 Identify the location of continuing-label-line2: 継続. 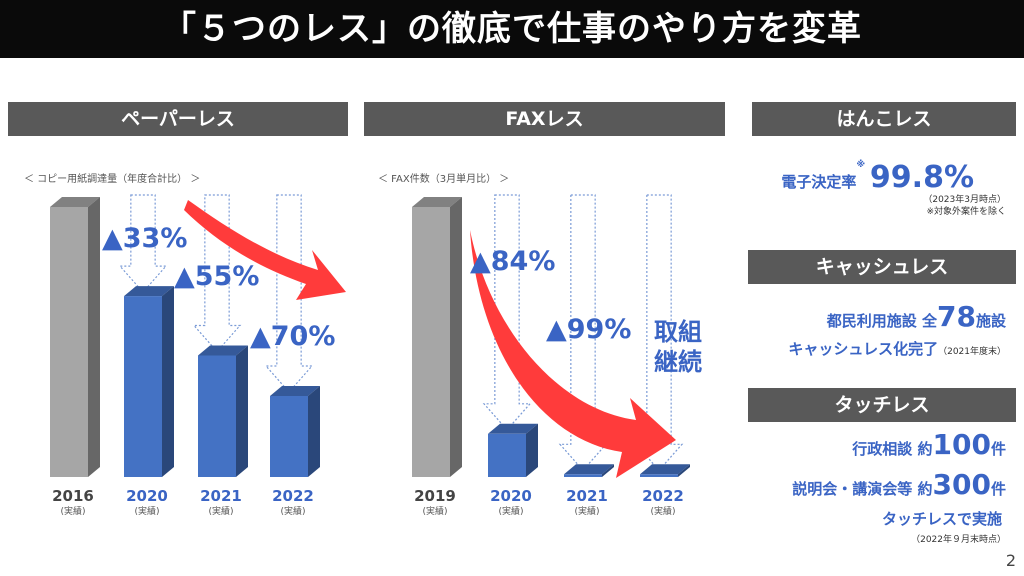
(678, 362).